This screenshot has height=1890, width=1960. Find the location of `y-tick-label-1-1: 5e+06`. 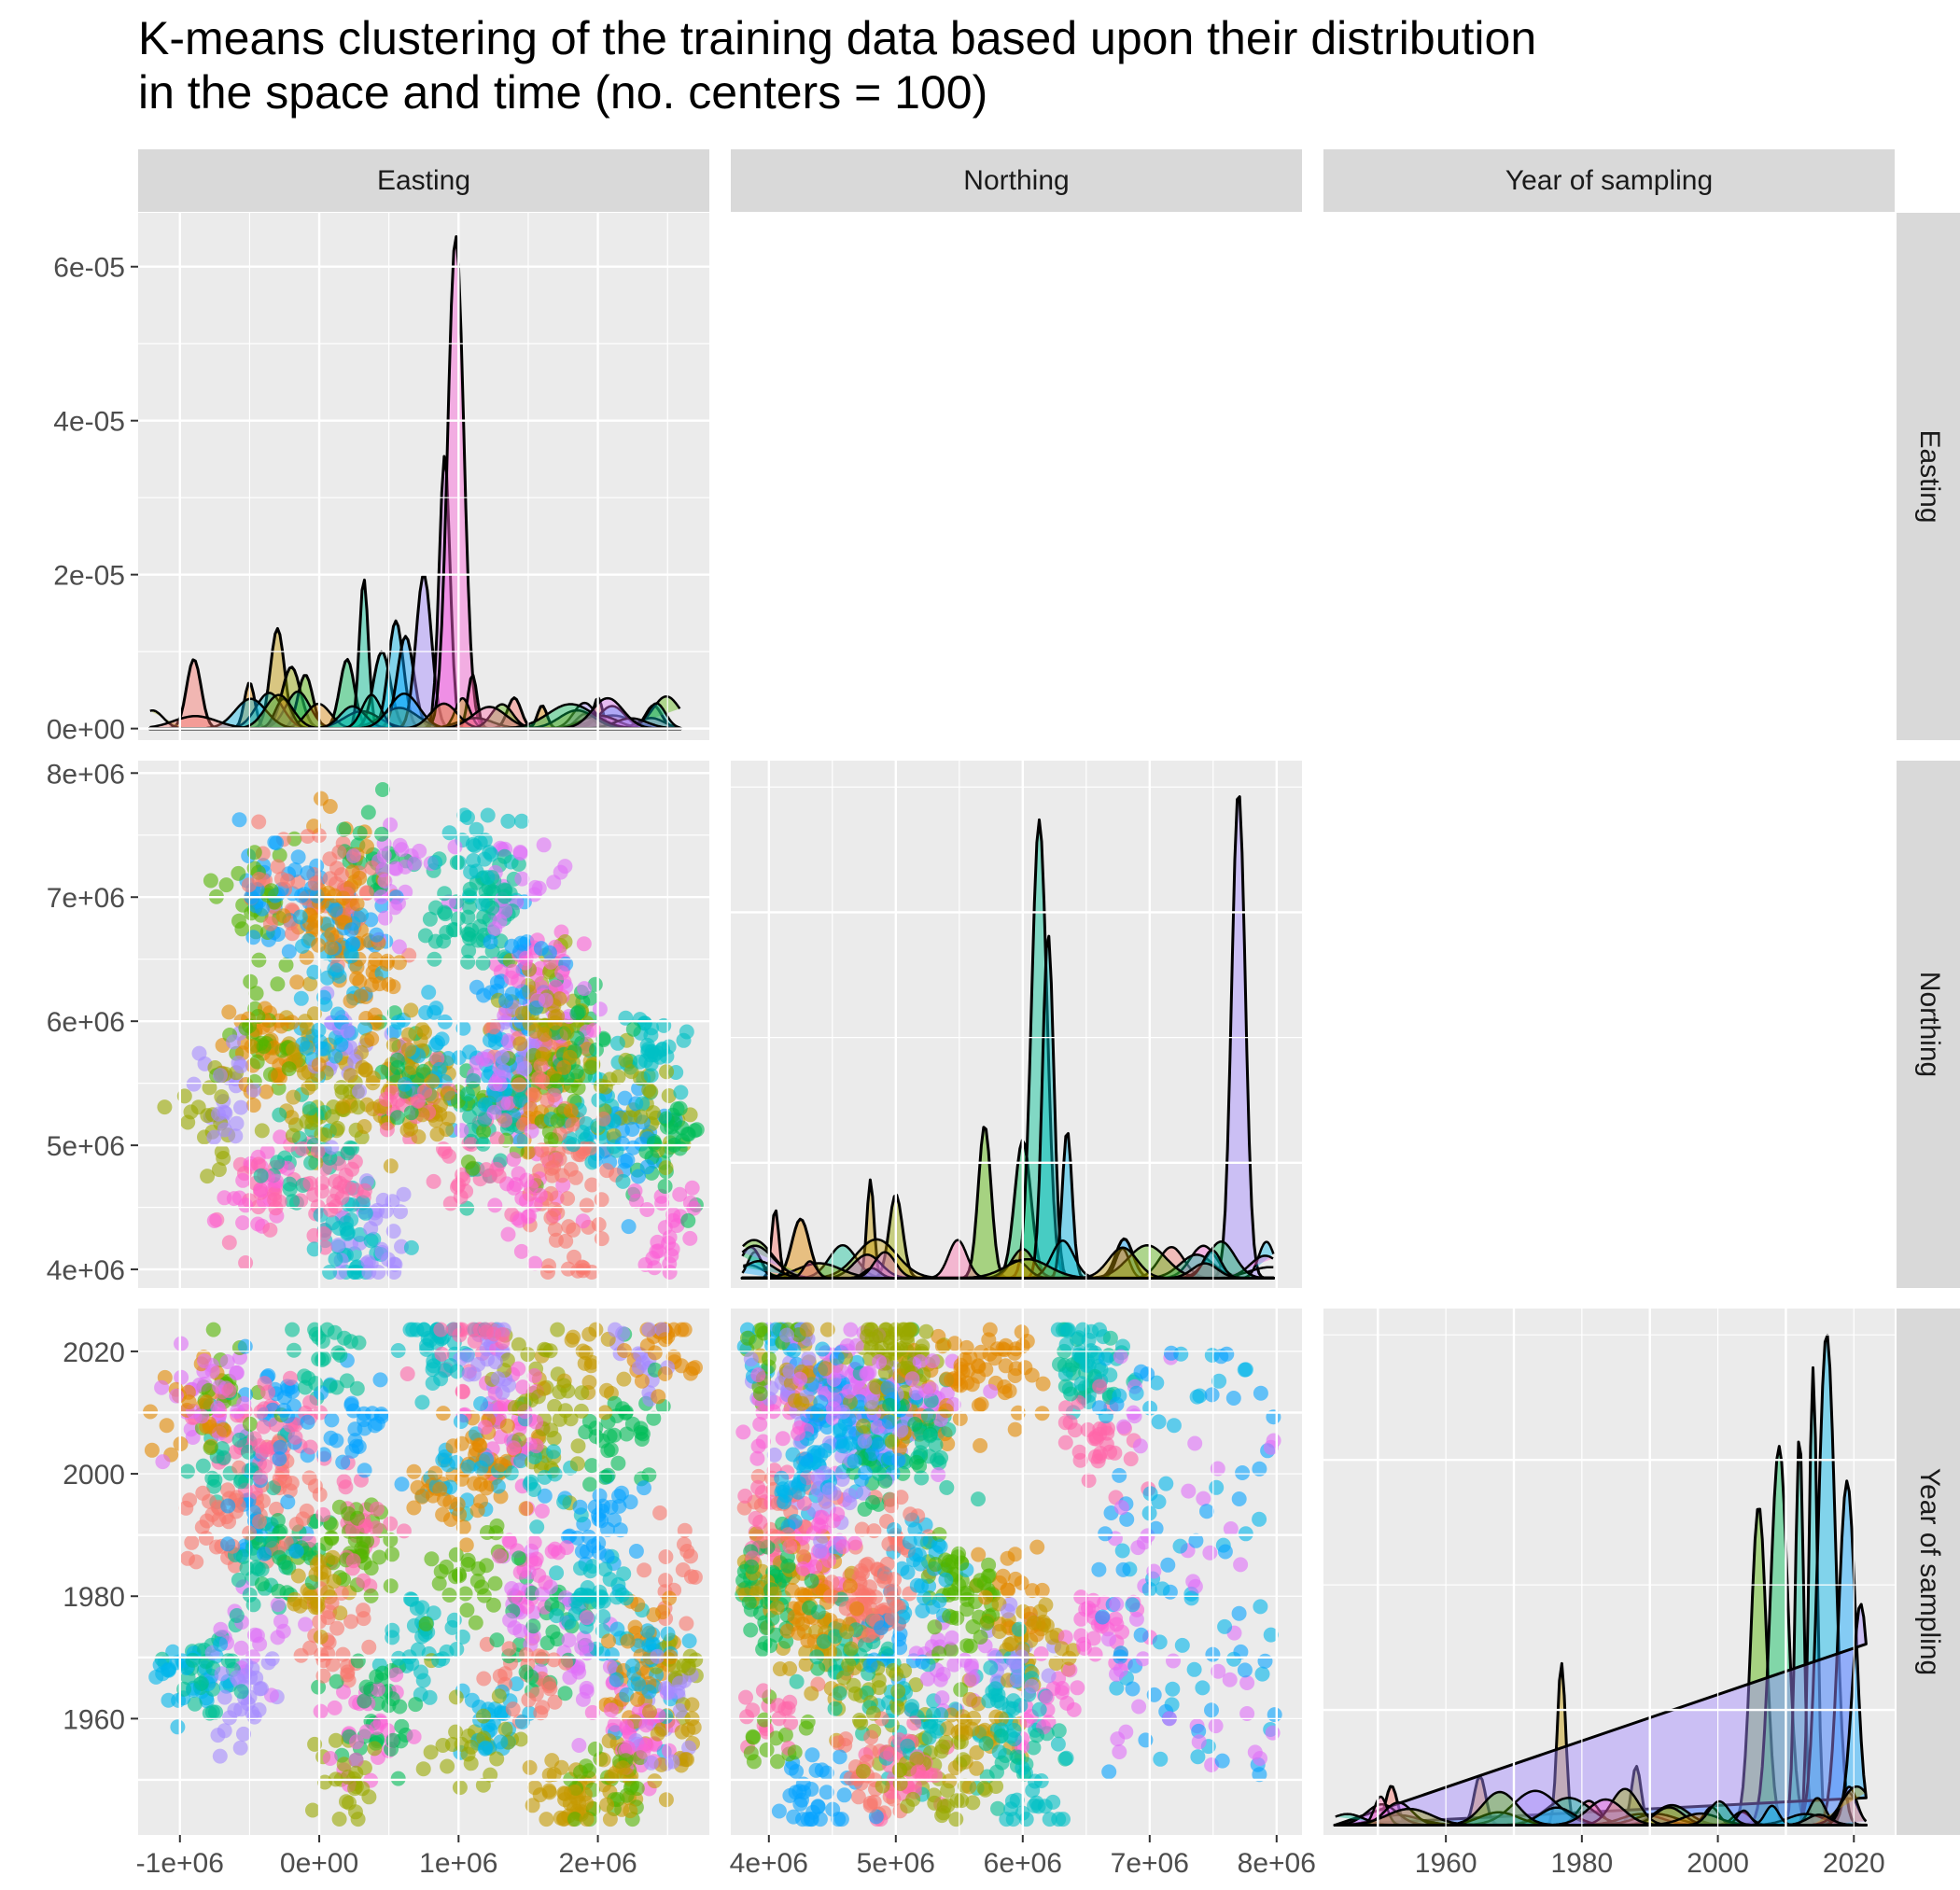

y-tick-label-1-1: 5e+06 is located at coordinates (86, 1146).